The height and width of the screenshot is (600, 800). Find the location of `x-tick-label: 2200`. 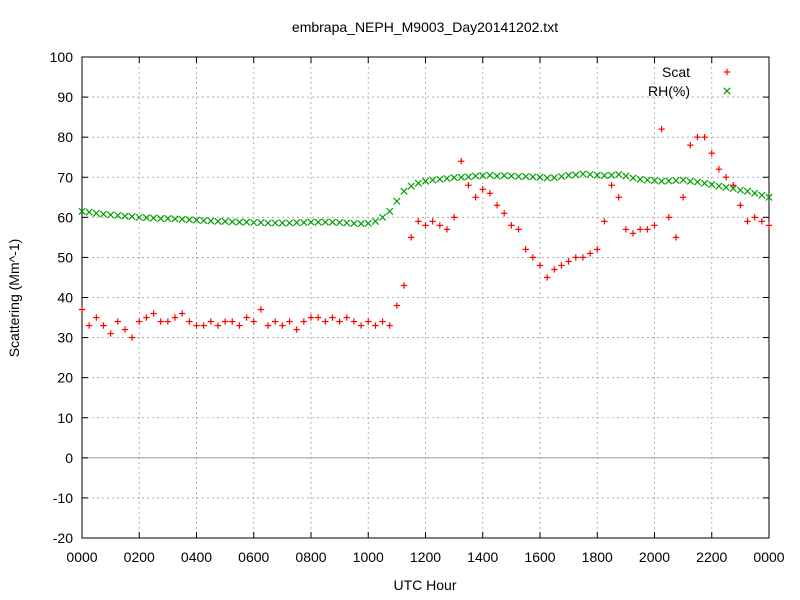

x-tick-label: 2200 is located at coordinates (711, 557).